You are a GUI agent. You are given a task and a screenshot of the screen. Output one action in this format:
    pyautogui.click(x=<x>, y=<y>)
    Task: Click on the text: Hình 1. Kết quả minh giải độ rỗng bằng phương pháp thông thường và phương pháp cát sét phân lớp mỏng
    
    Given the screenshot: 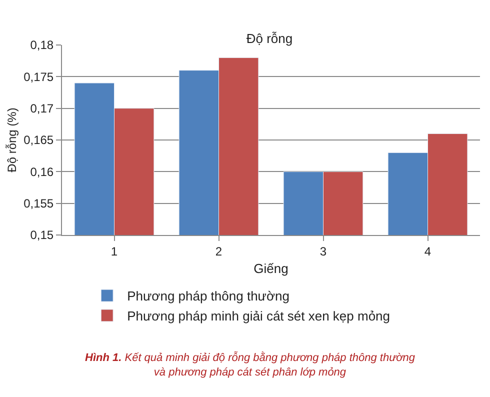 What is the action you would take?
    pyautogui.click(x=250, y=364)
    